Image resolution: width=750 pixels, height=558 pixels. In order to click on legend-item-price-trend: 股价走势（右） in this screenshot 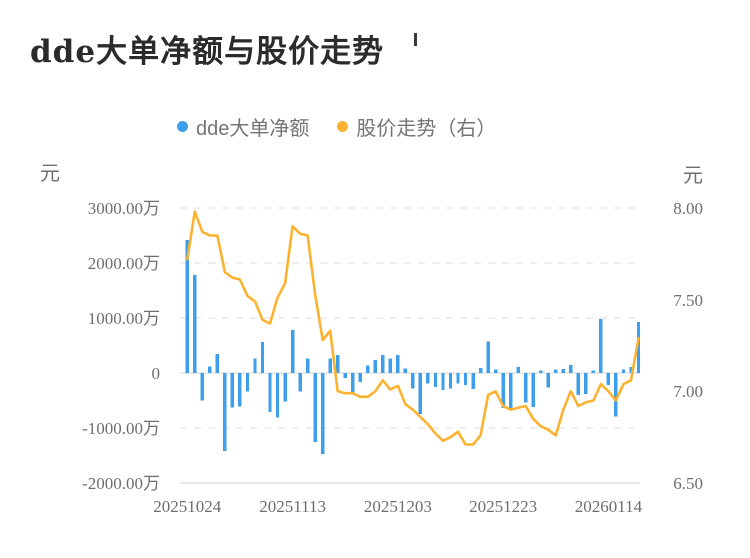, I will do `click(416, 126)`.